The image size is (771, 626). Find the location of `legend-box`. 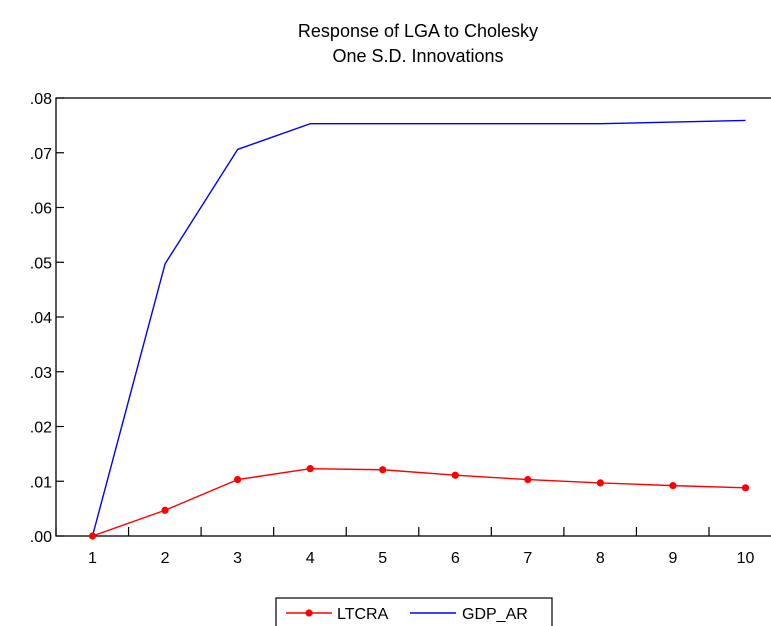

legend-box is located at coordinates (414, 611).